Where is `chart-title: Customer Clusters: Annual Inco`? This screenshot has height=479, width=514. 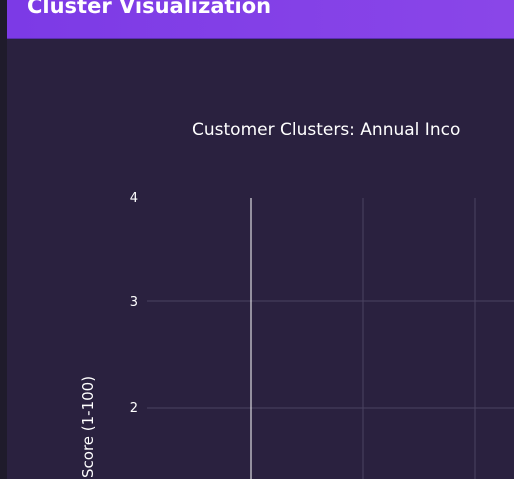
chart-title: Customer Clusters: Annual Inco is located at coordinates (326, 130).